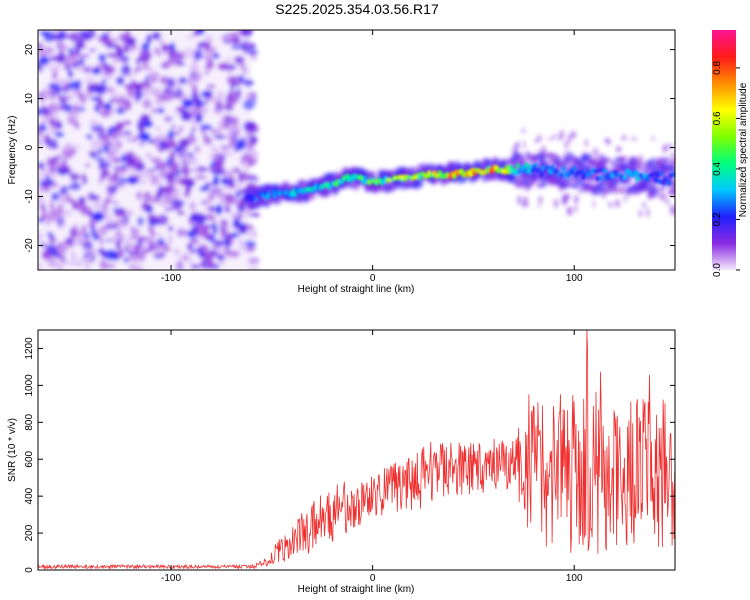  Describe the element at coordinates (29, 422) in the screenshot. I see `snr-y-tick-label: 800` at that location.